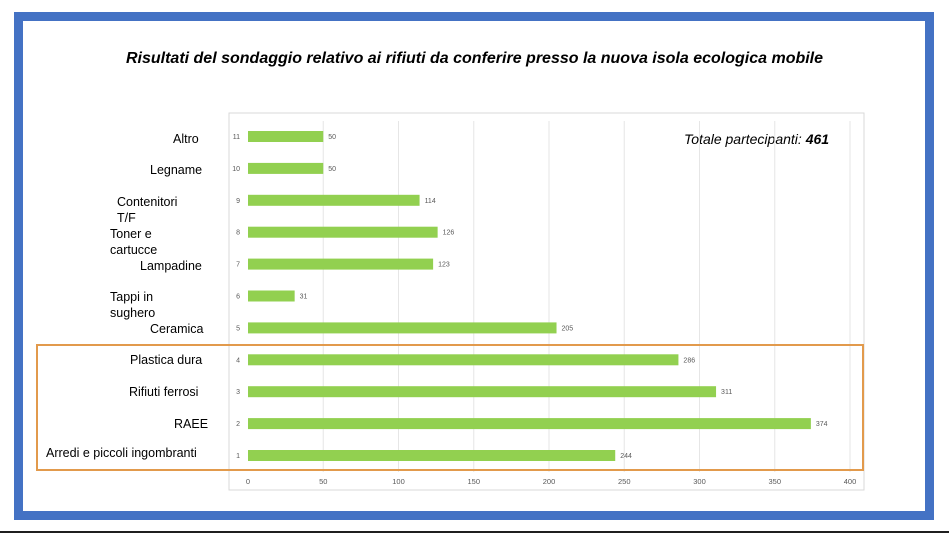 The width and height of the screenshot is (949, 535). I want to click on row-number-label: 7, so click(238, 265).